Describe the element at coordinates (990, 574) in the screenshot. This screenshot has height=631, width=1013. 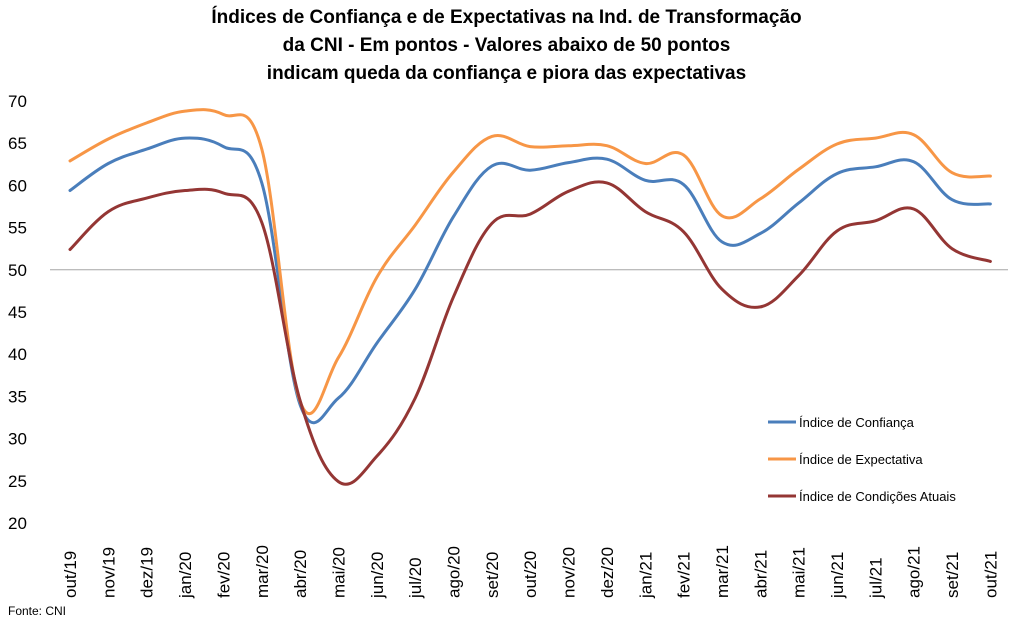
I see `x-tick-label: out/21` at that location.